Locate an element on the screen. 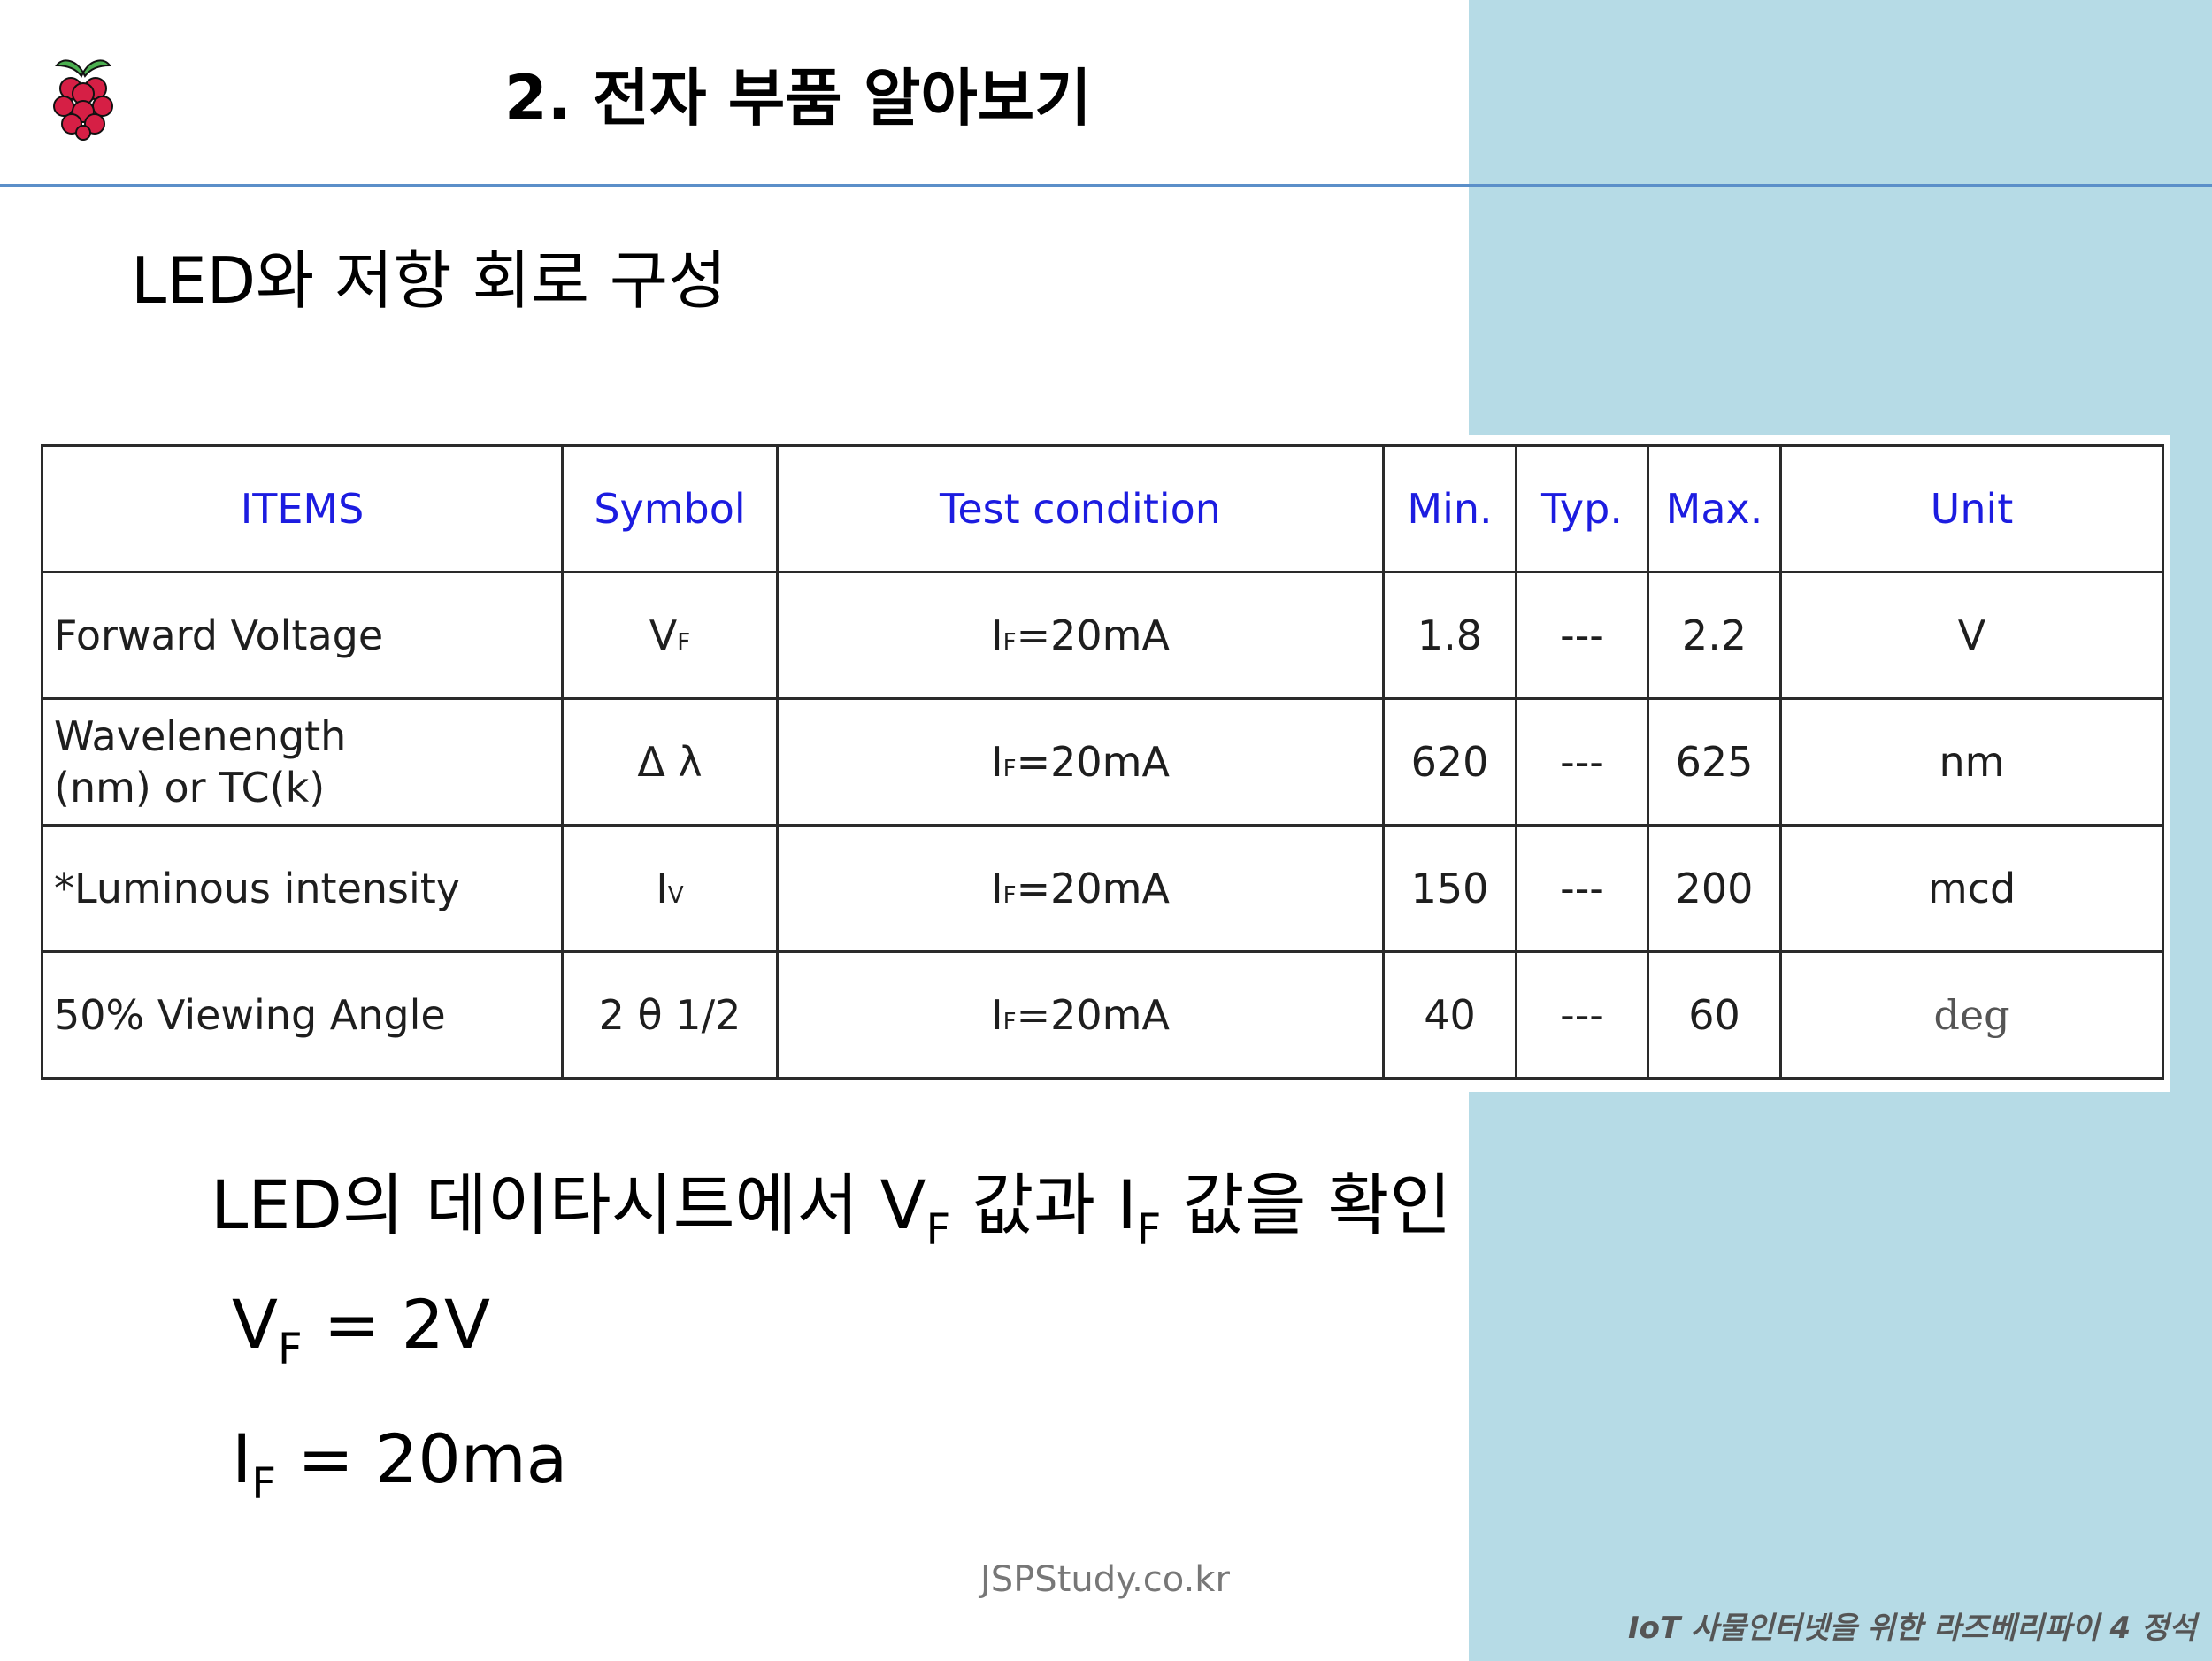  if-value: IF = 20ma is located at coordinates (400, 1464).